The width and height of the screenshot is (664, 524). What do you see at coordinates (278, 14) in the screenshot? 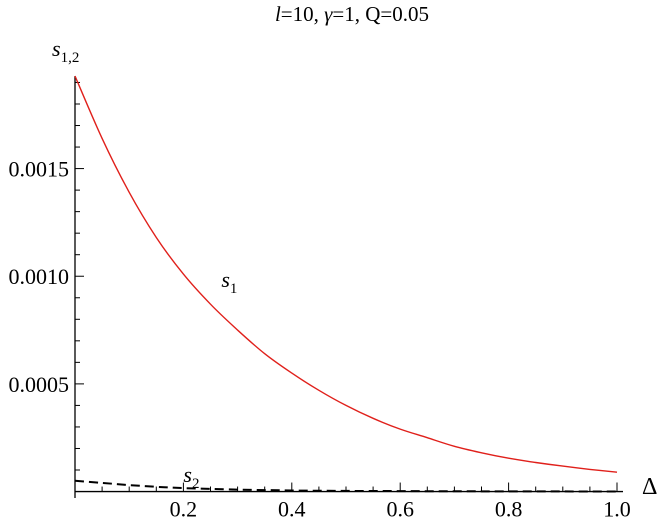
I see `title-l-symbol: l` at bounding box center [278, 14].